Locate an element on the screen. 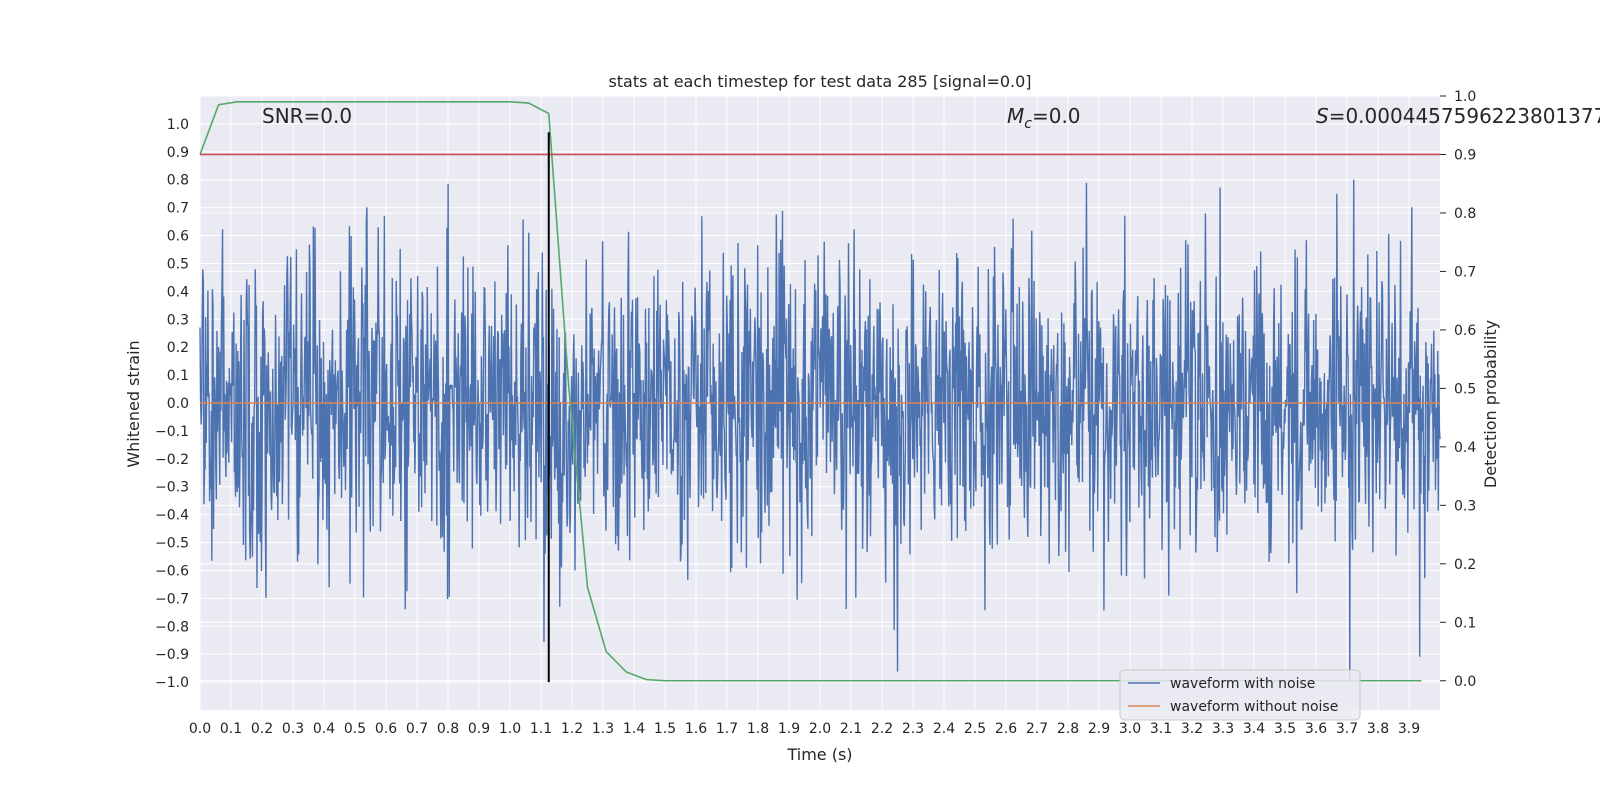  y-tick-label: −0.3 is located at coordinates (172, 488).